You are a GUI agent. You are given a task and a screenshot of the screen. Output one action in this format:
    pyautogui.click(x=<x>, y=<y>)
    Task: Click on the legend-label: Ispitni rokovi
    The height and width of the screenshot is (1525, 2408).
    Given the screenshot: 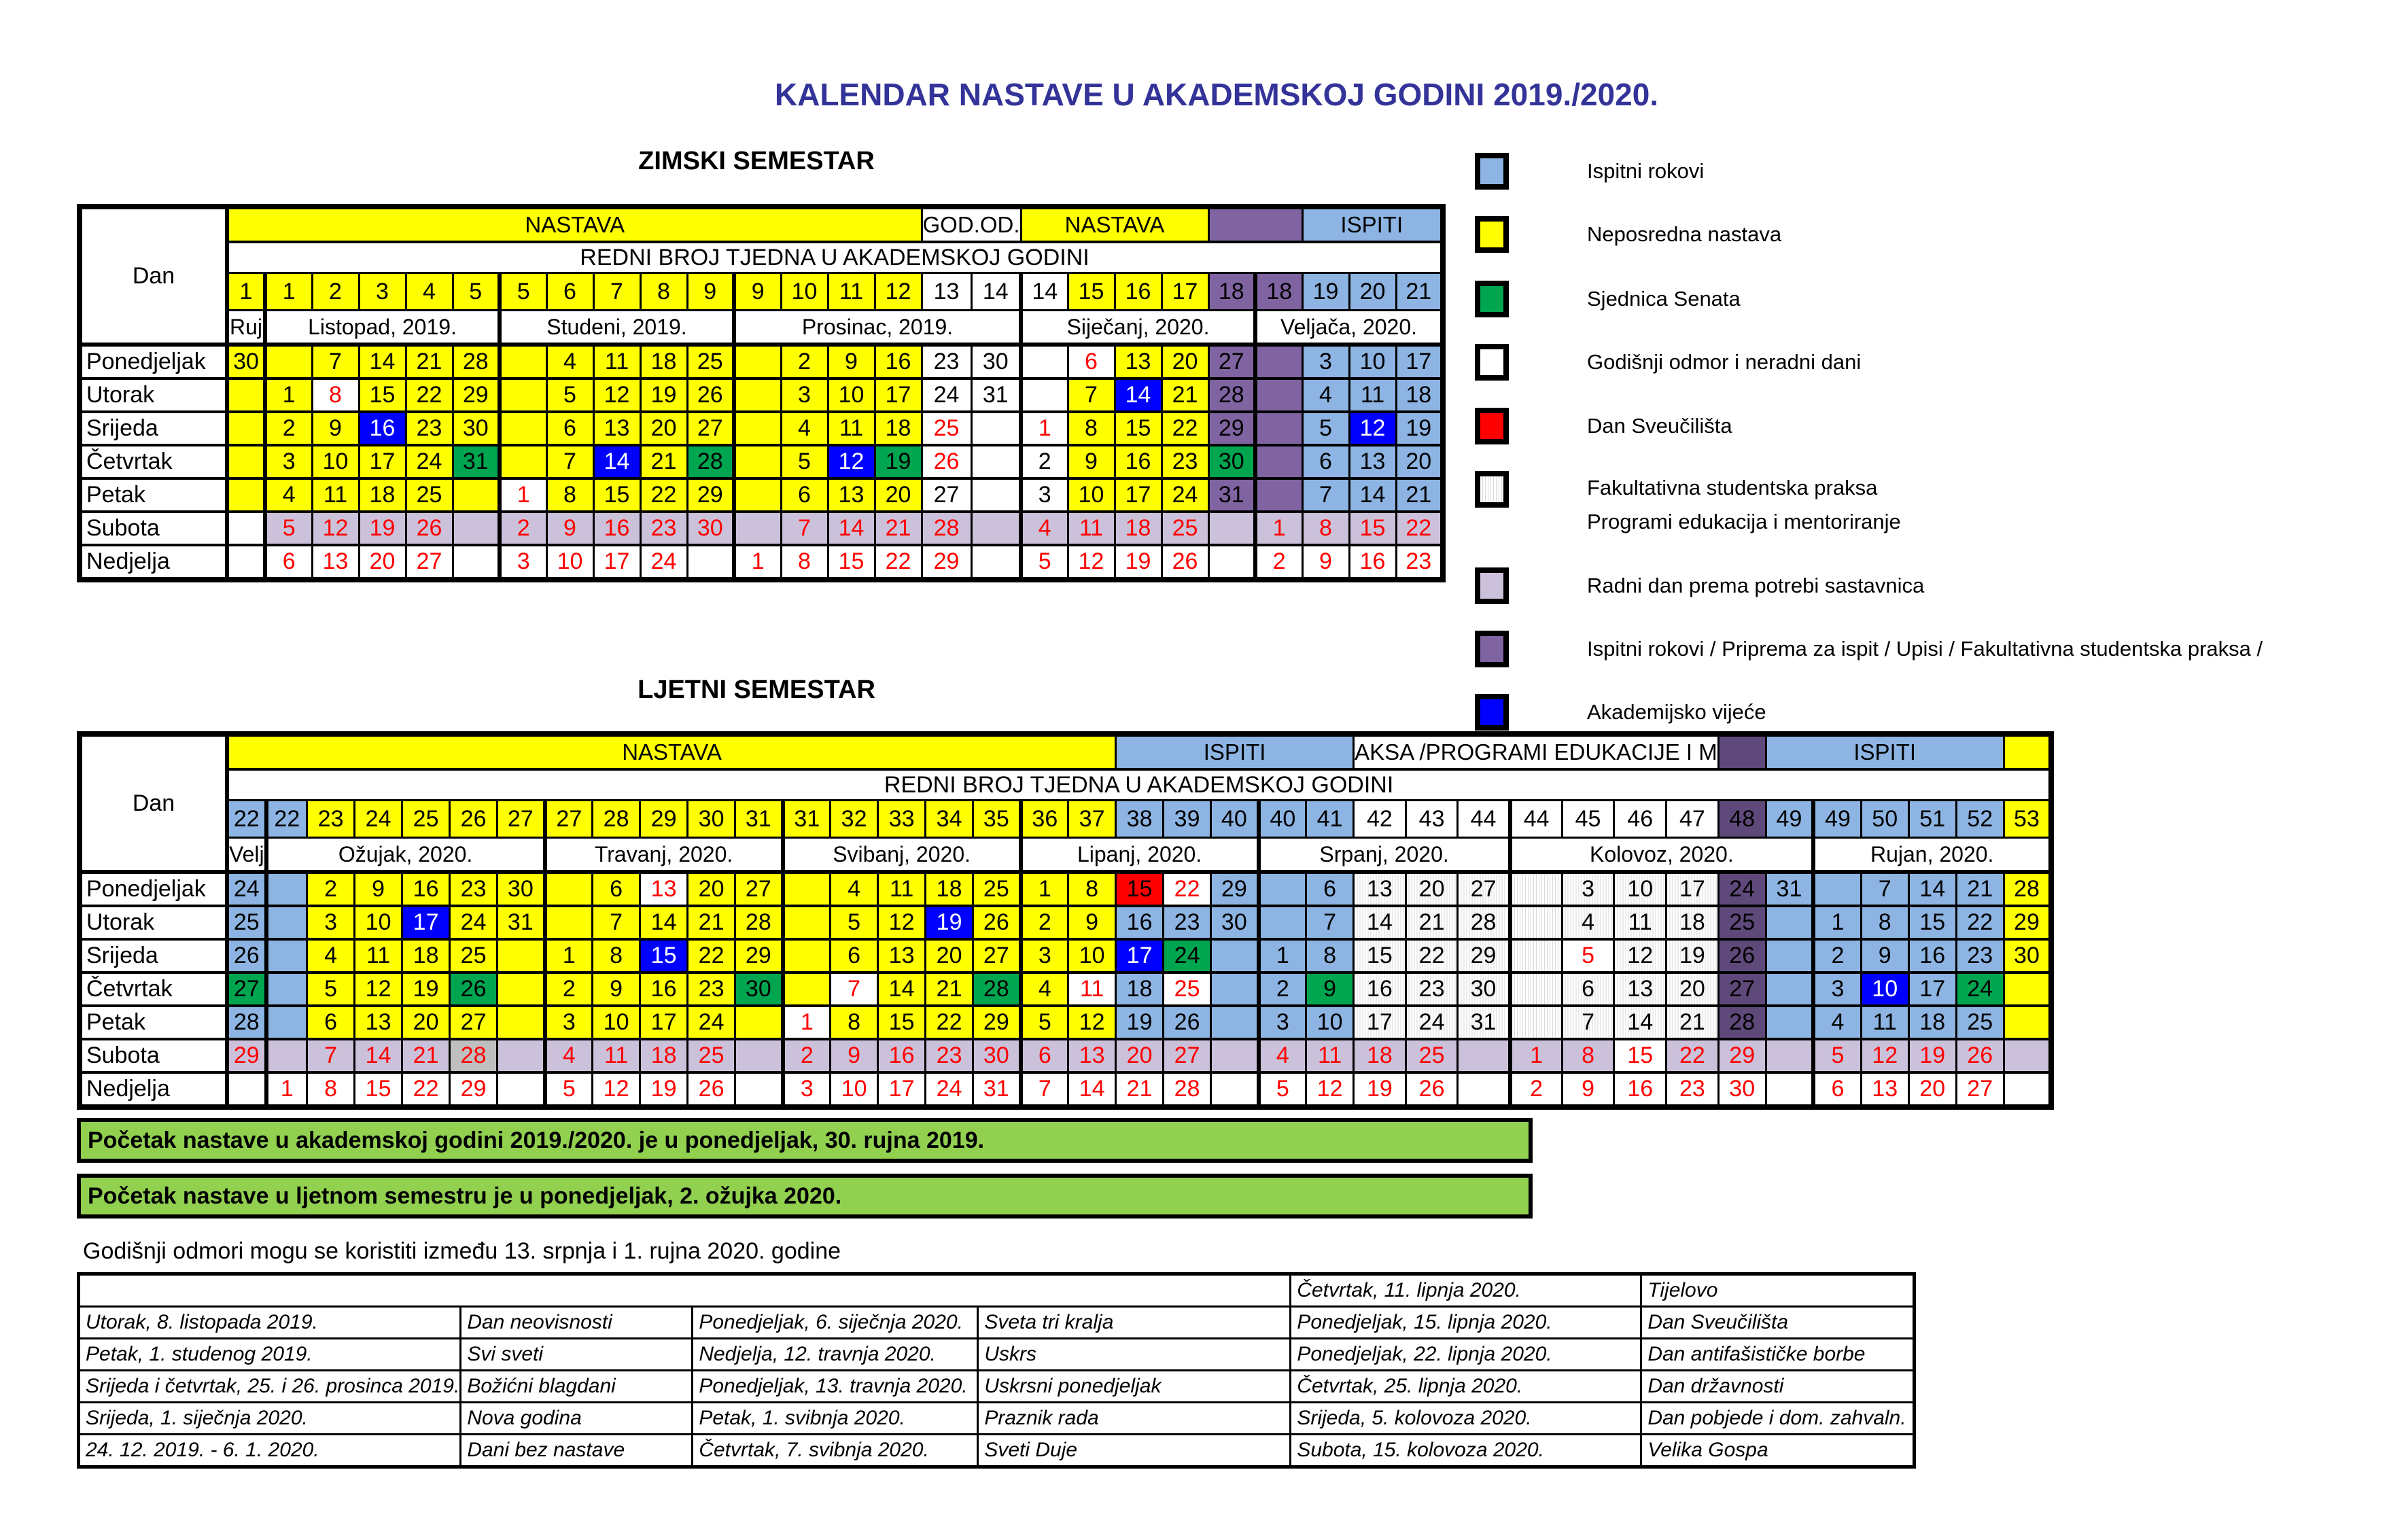 What is the action you would take?
    pyautogui.click(x=1646, y=171)
    